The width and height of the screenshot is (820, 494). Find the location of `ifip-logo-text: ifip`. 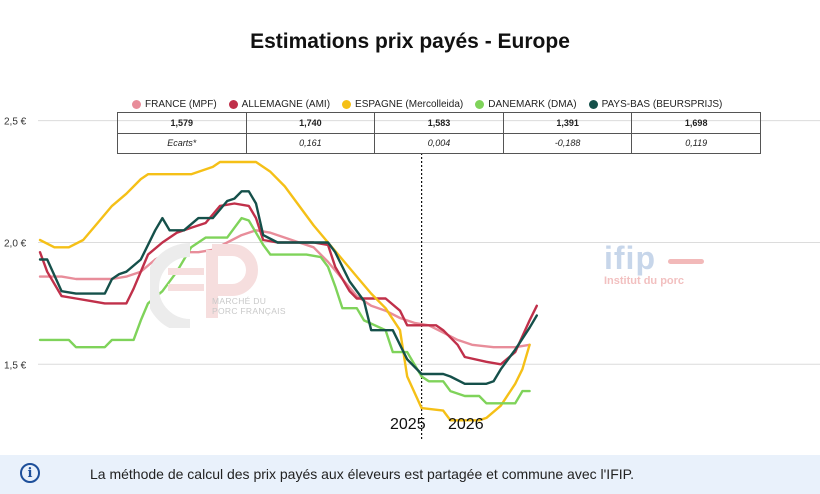

ifip-logo-text: ifip is located at coordinates (630, 258).